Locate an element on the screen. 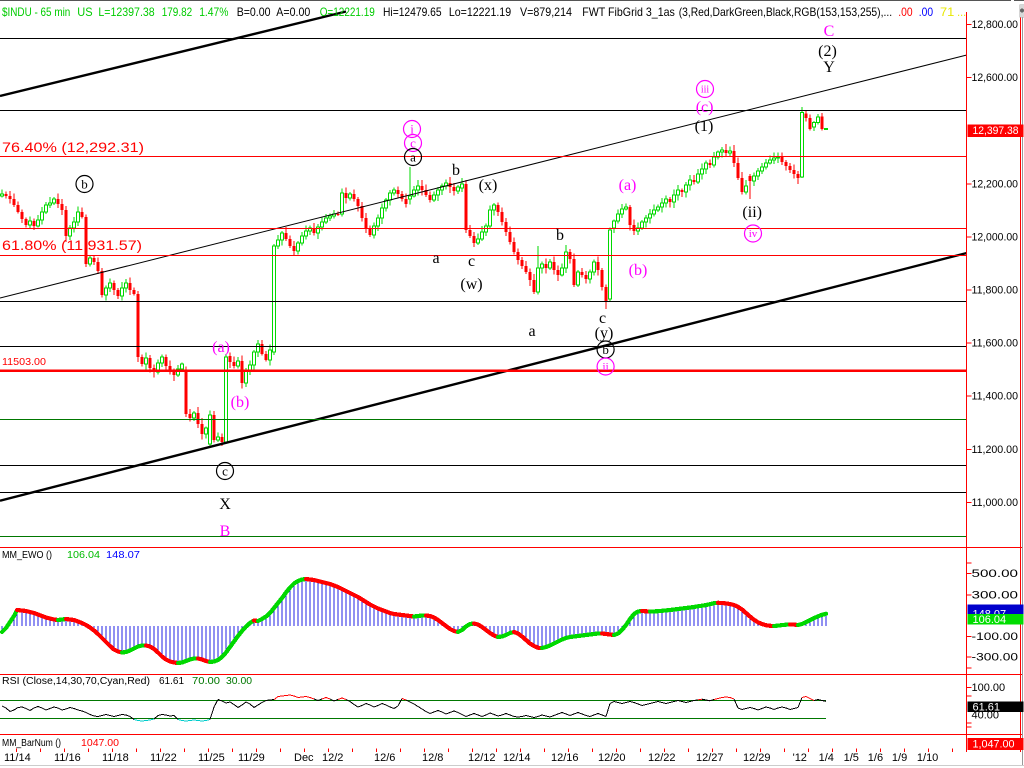 The image size is (1024, 768). svg-text: 12,800.00 is located at coordinates (995, 25).